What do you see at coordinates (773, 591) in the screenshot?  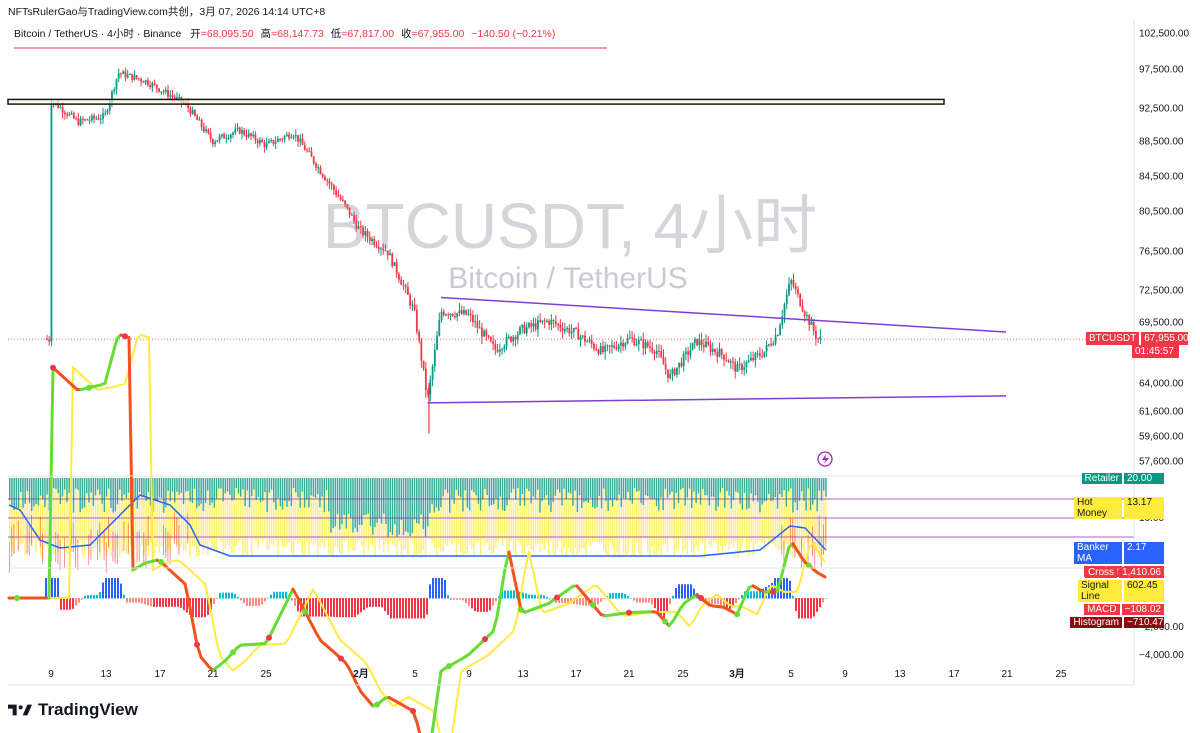 I see `cross-dot` at bounding box center [773, 591].